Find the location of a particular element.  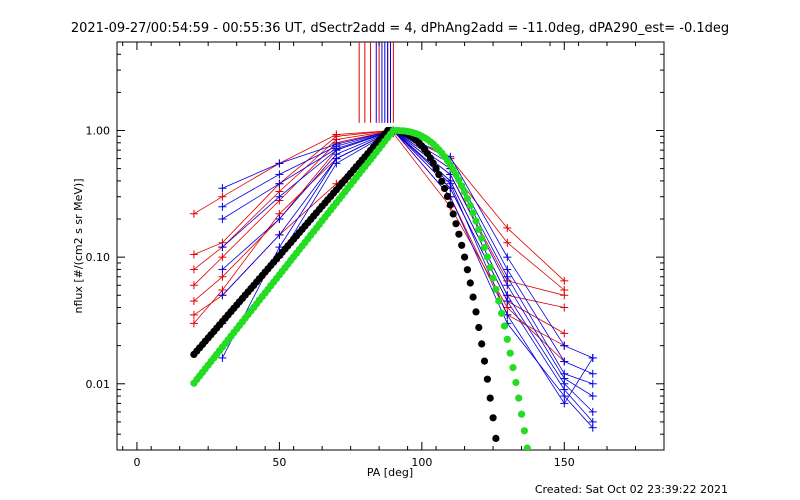

y-tick-label: 0.10 is located at coordinates (98, 257).